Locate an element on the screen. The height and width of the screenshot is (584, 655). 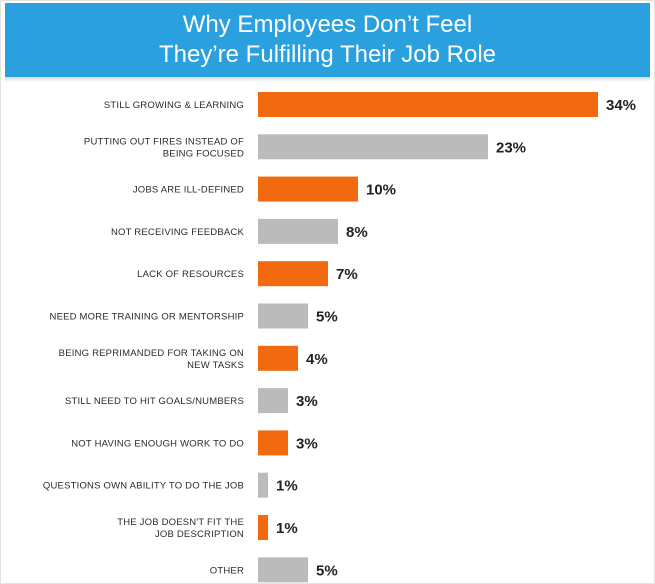
category-label-10: THE JOB DOESN'T FIT THE JOB DESCRIPTION is located at coordinates (180, 528).